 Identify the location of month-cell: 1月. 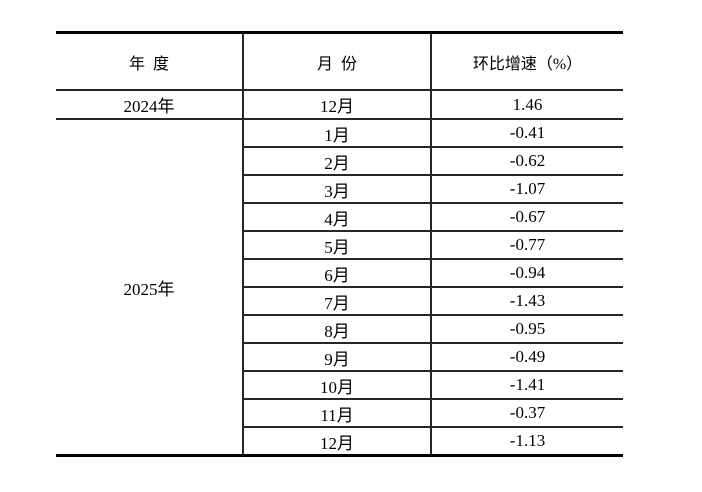
(336, 133).